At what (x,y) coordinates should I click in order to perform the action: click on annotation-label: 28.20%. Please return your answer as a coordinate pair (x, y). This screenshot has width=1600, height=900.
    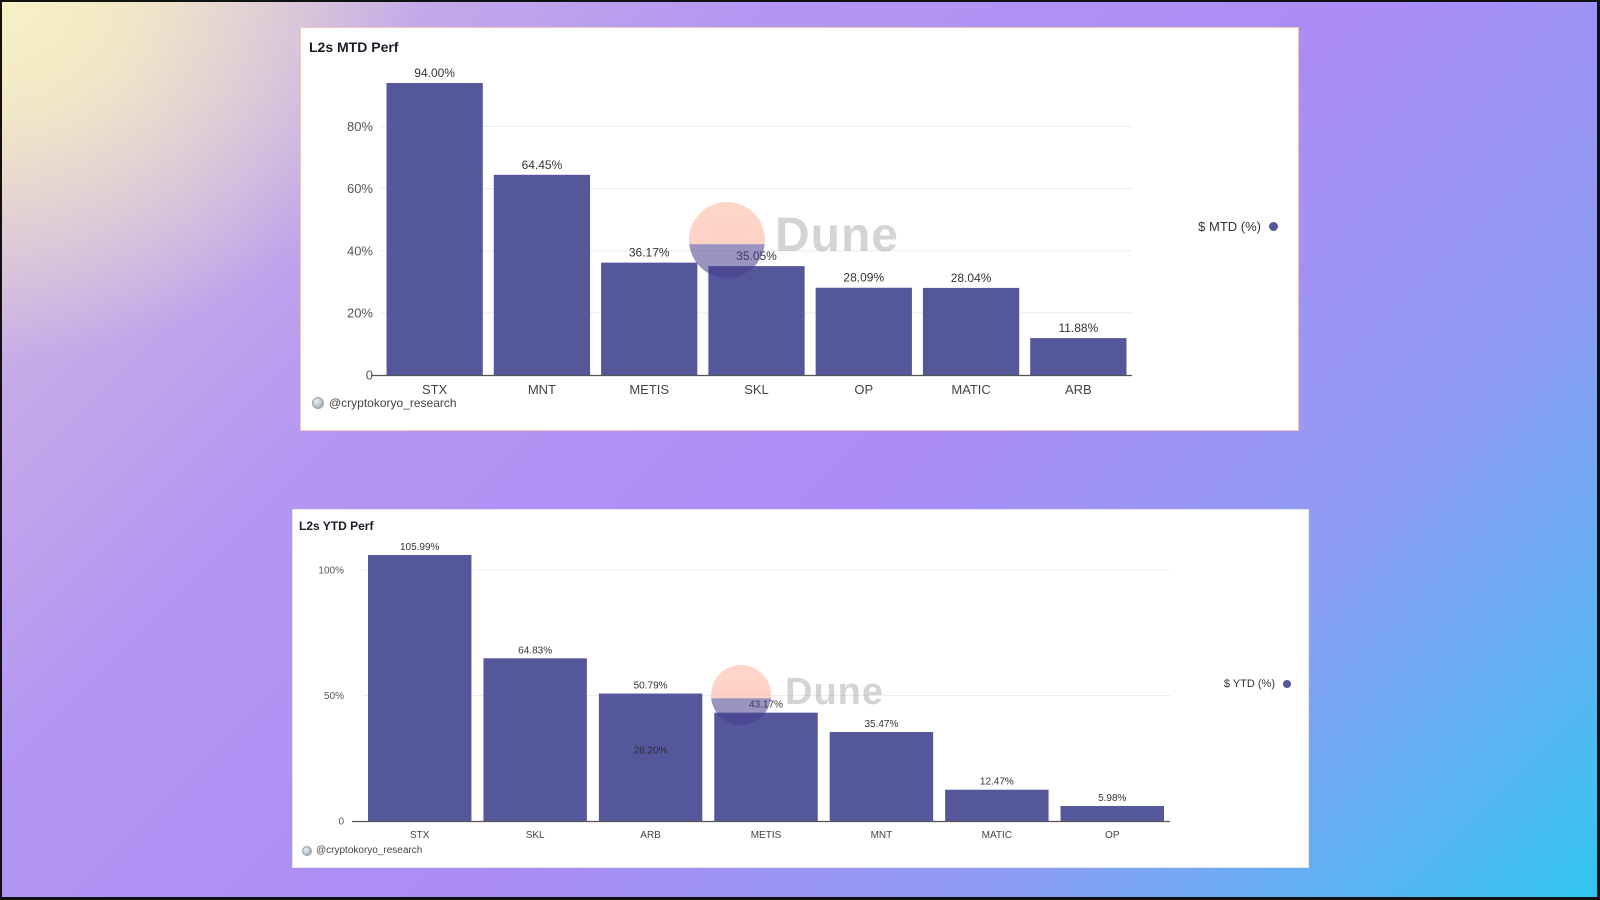
    Looking at the image, I should click on (651, 751).